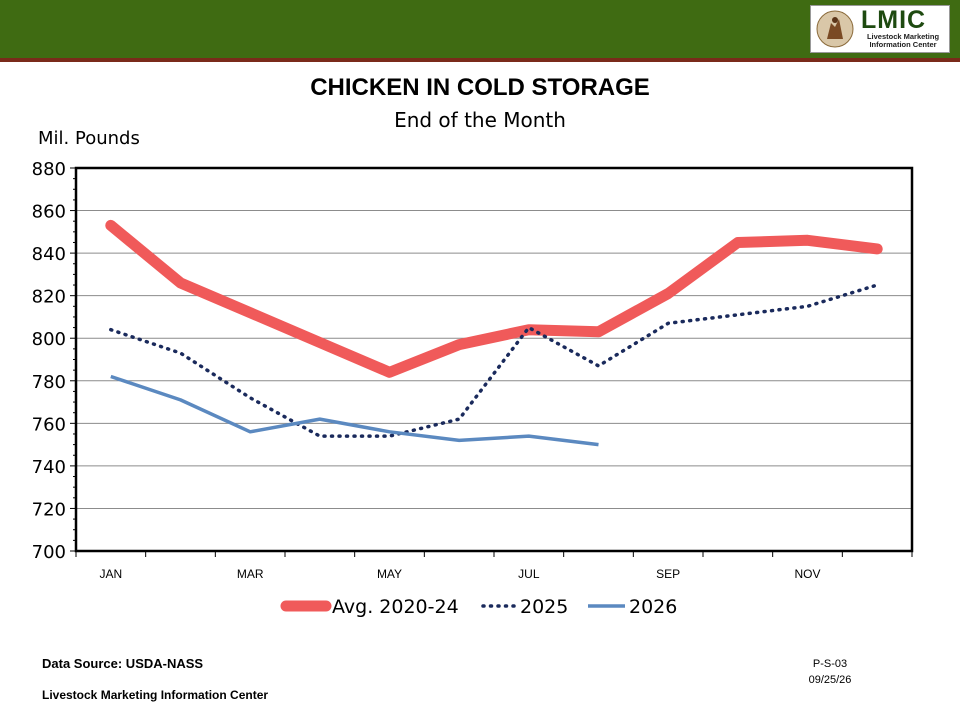 This screenshot has height=720, width=960. Describe the element at coordinates (830, 672) in the screenshot. I see `slide-code: P-S-03 09/25/26` at that location.